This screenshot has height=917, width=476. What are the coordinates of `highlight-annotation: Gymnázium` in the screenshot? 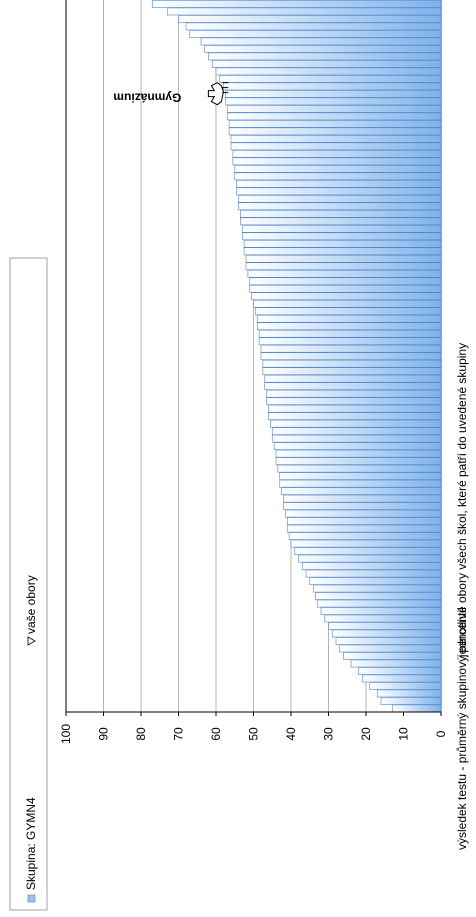 It's located at (171, 94).